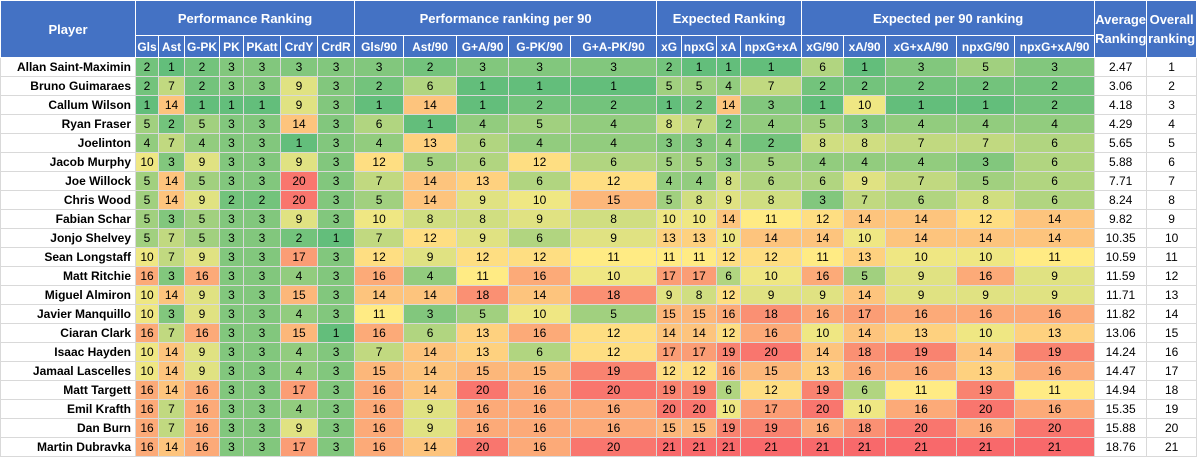 The image size is (1197, 461). What do you see at coordinates (68, 86) in the screenshot?
I see `player-name-cell: Bruno Guimaraes` at bounding box center [68, 86].